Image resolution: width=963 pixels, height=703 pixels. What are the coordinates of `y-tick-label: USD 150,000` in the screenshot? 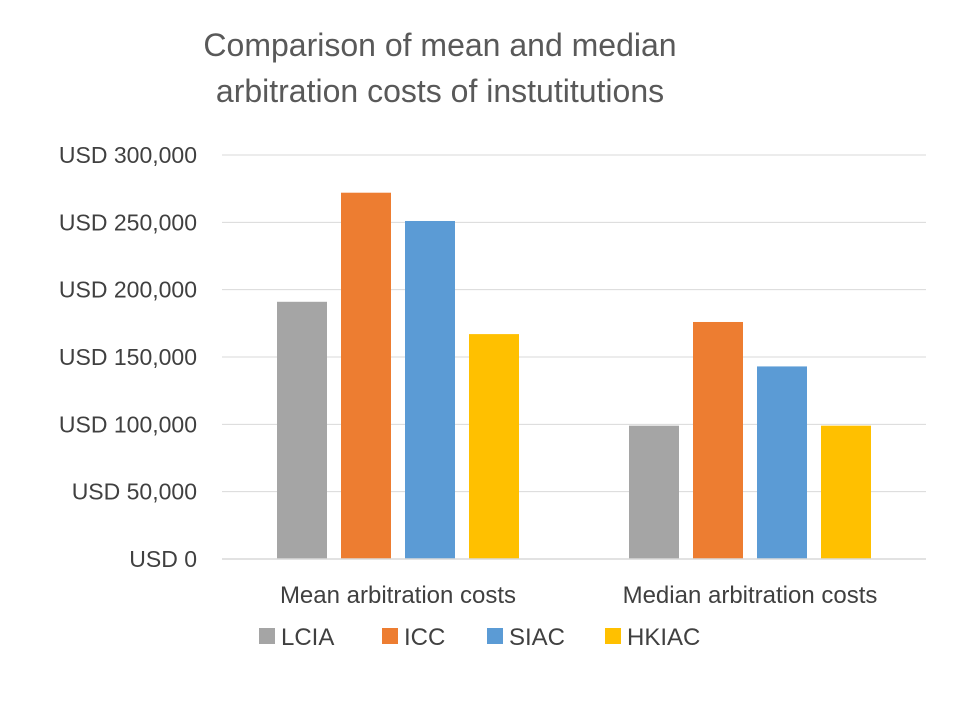 It's located at (128, 357).